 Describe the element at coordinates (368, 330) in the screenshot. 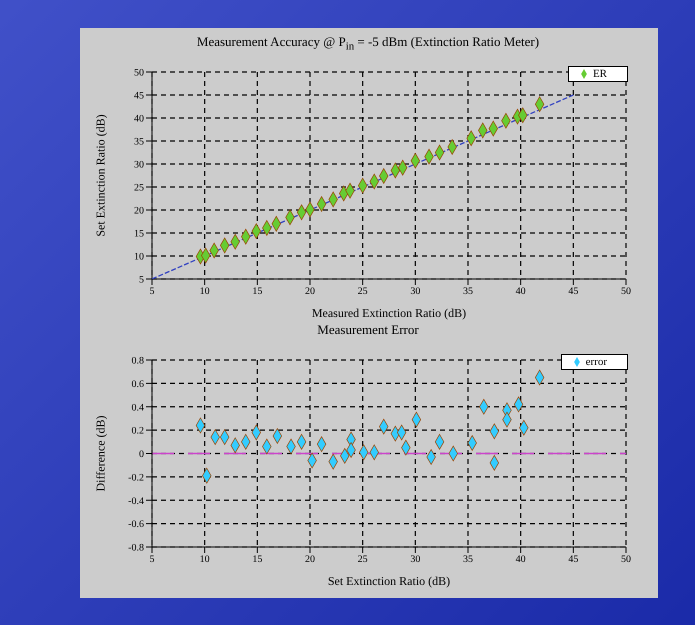

I see `chart-title: Measurement Error` at that location.